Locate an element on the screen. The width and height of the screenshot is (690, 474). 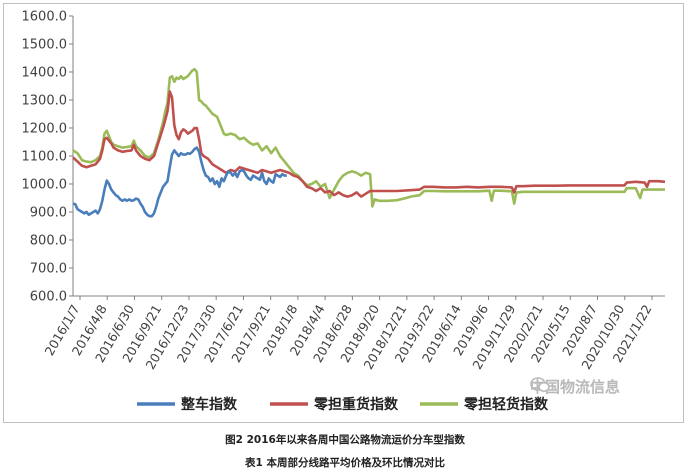
y-tick-label: 1500.0 is located at coordinates (45, 45).